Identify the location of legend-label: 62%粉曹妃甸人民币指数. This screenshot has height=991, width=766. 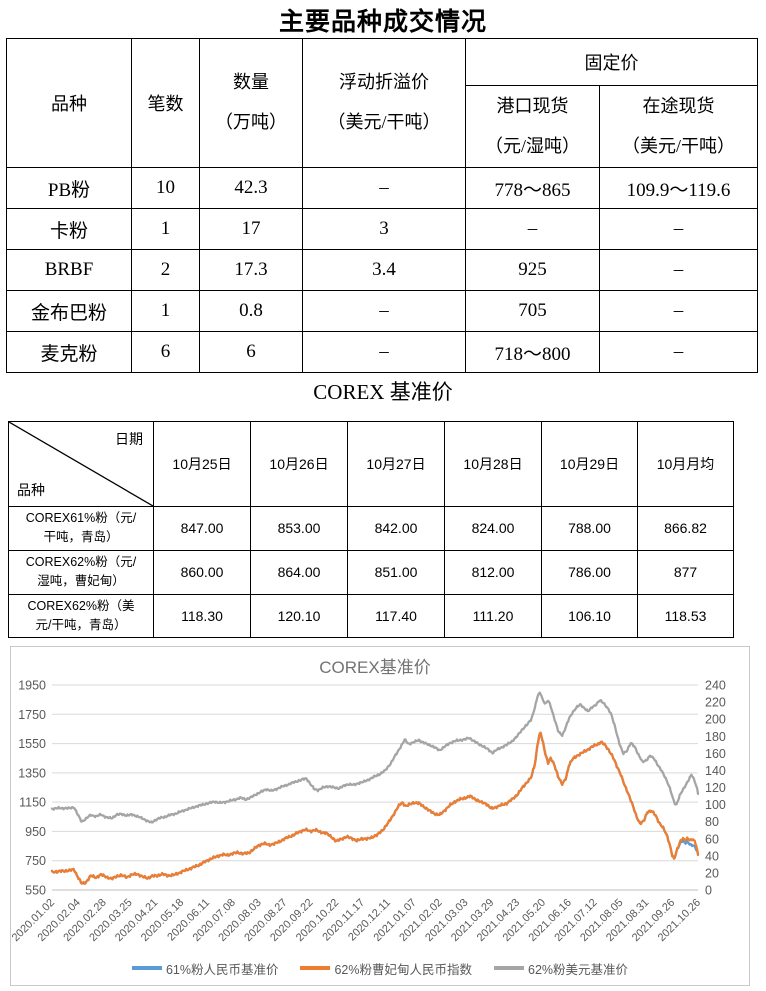
(403, 969).